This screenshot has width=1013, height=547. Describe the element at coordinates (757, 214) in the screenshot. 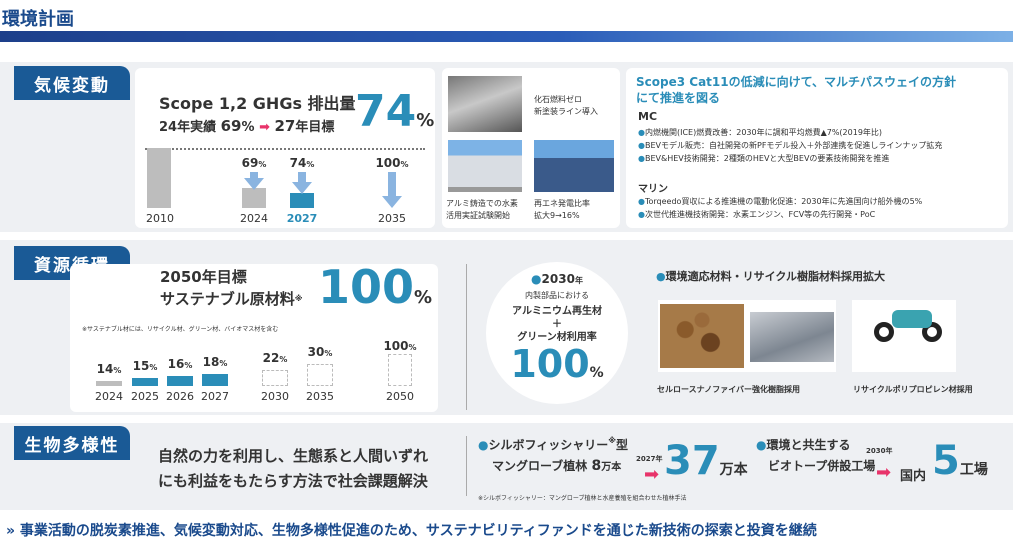

I see `list-item: ●次世代推進機技術開発：水素エンジン、FCV等の先行開発・PoC` at that location.